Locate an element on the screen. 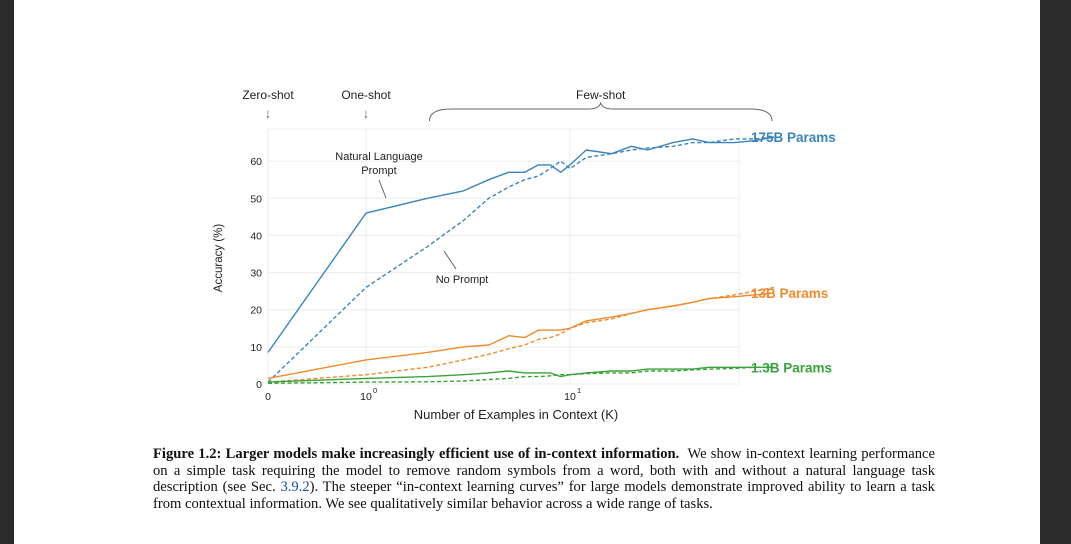  x-tick-exponent: 1 is located at coordinates (579, 390).